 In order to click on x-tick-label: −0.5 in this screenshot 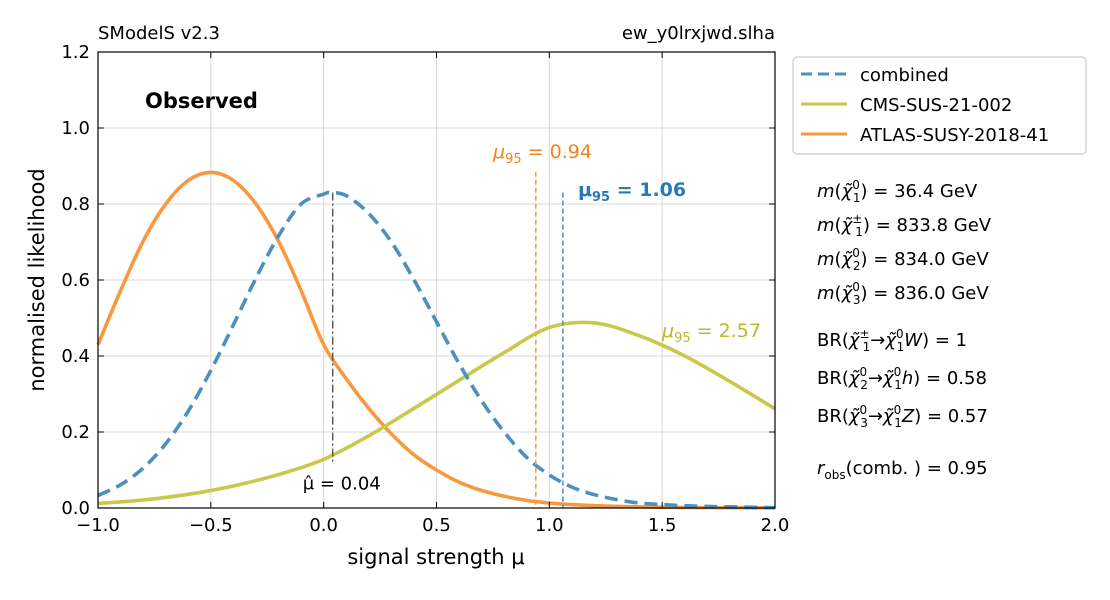, I will do `click(211, 525)`.